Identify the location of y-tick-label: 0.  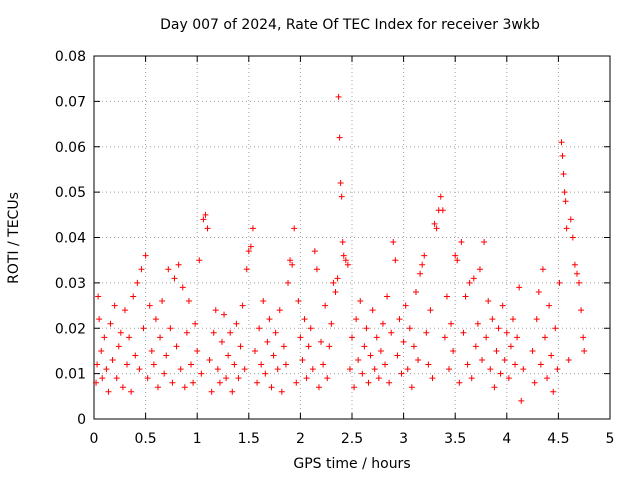
(81, 420).